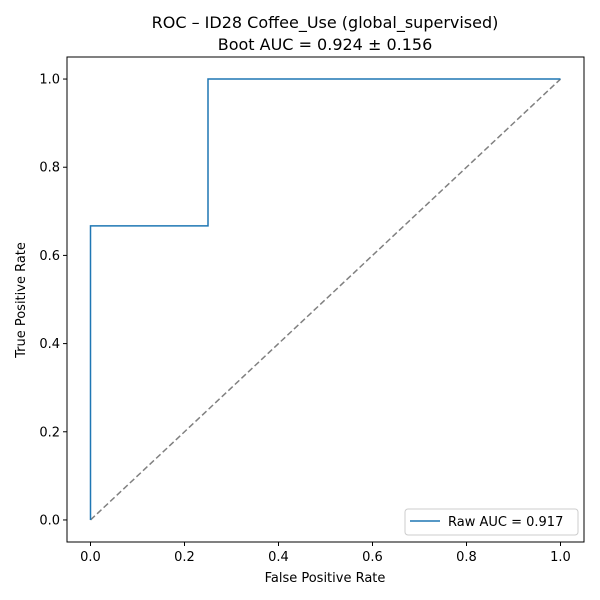 The width and height of the screenshot is (600, 600). What do you see at coordinates (49, 168) in the screenshot?
I see `y-tick-label: 0.8` at bounding box center [49, 168].